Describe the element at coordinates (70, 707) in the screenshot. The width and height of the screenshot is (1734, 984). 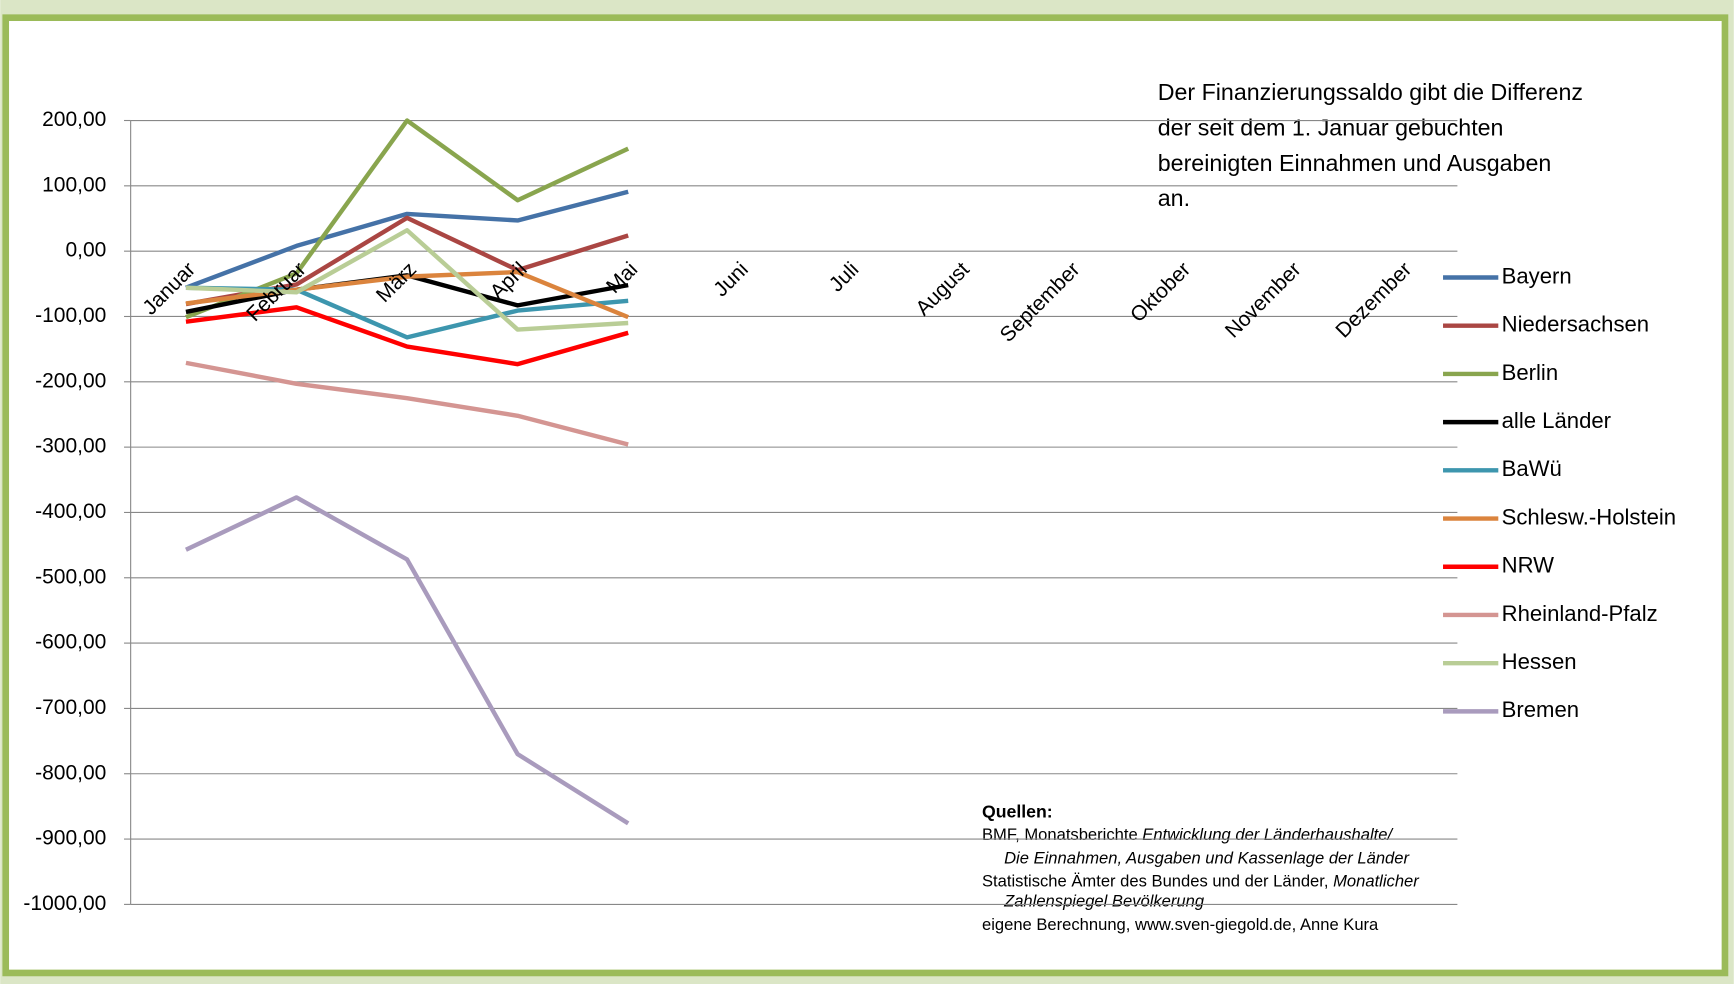
I see `y-tick-label: -700,00` at that location.